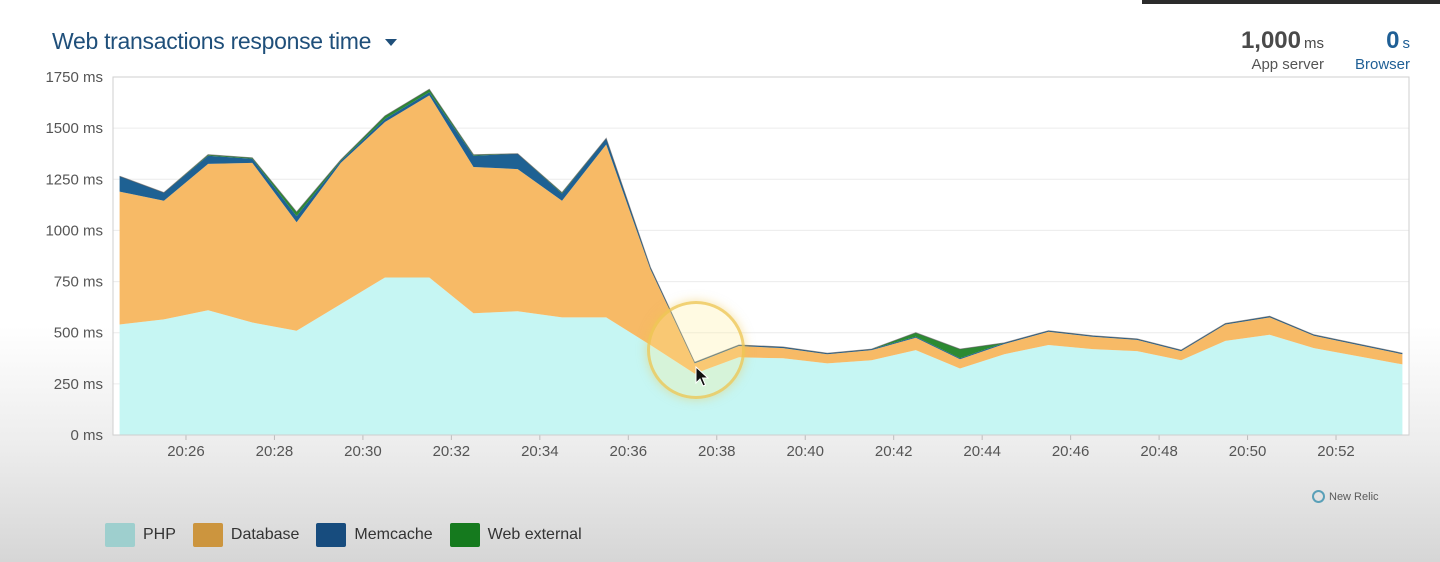  What do you see at coordinates (74, 179) in the screenshot?
I see `y-tick-label: 1250 ms` at bounding box center [74, 179].